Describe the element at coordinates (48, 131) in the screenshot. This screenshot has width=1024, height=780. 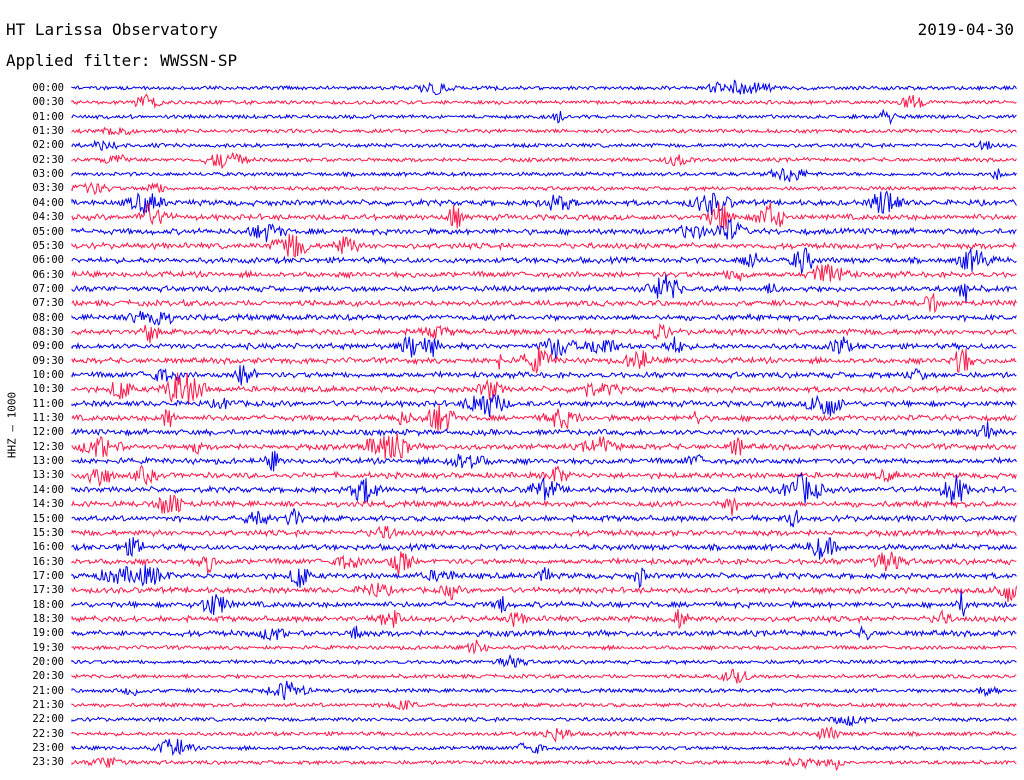
I see `trace-time-label: 01:30` at that location.